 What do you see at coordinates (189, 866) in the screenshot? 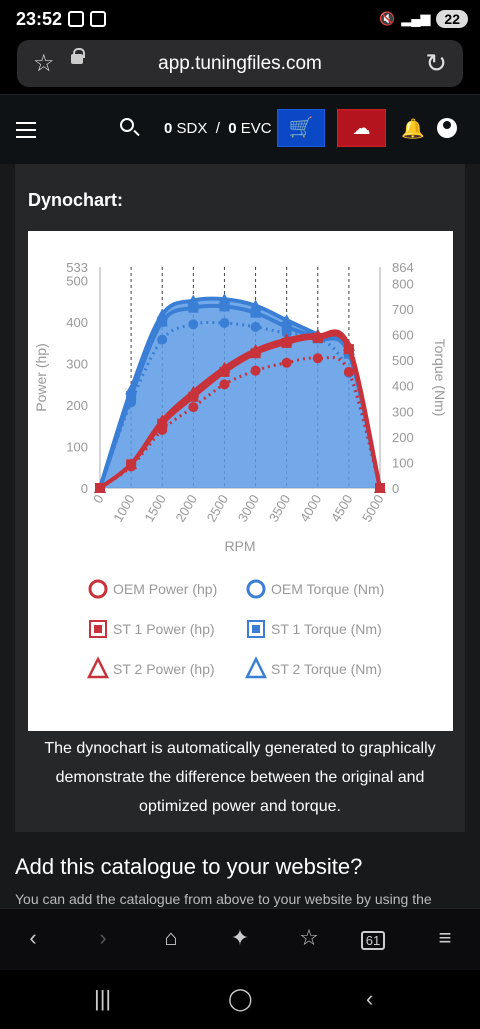
I see `section-title: Add this catalogue to your website?` at bounding box center [189, 866].